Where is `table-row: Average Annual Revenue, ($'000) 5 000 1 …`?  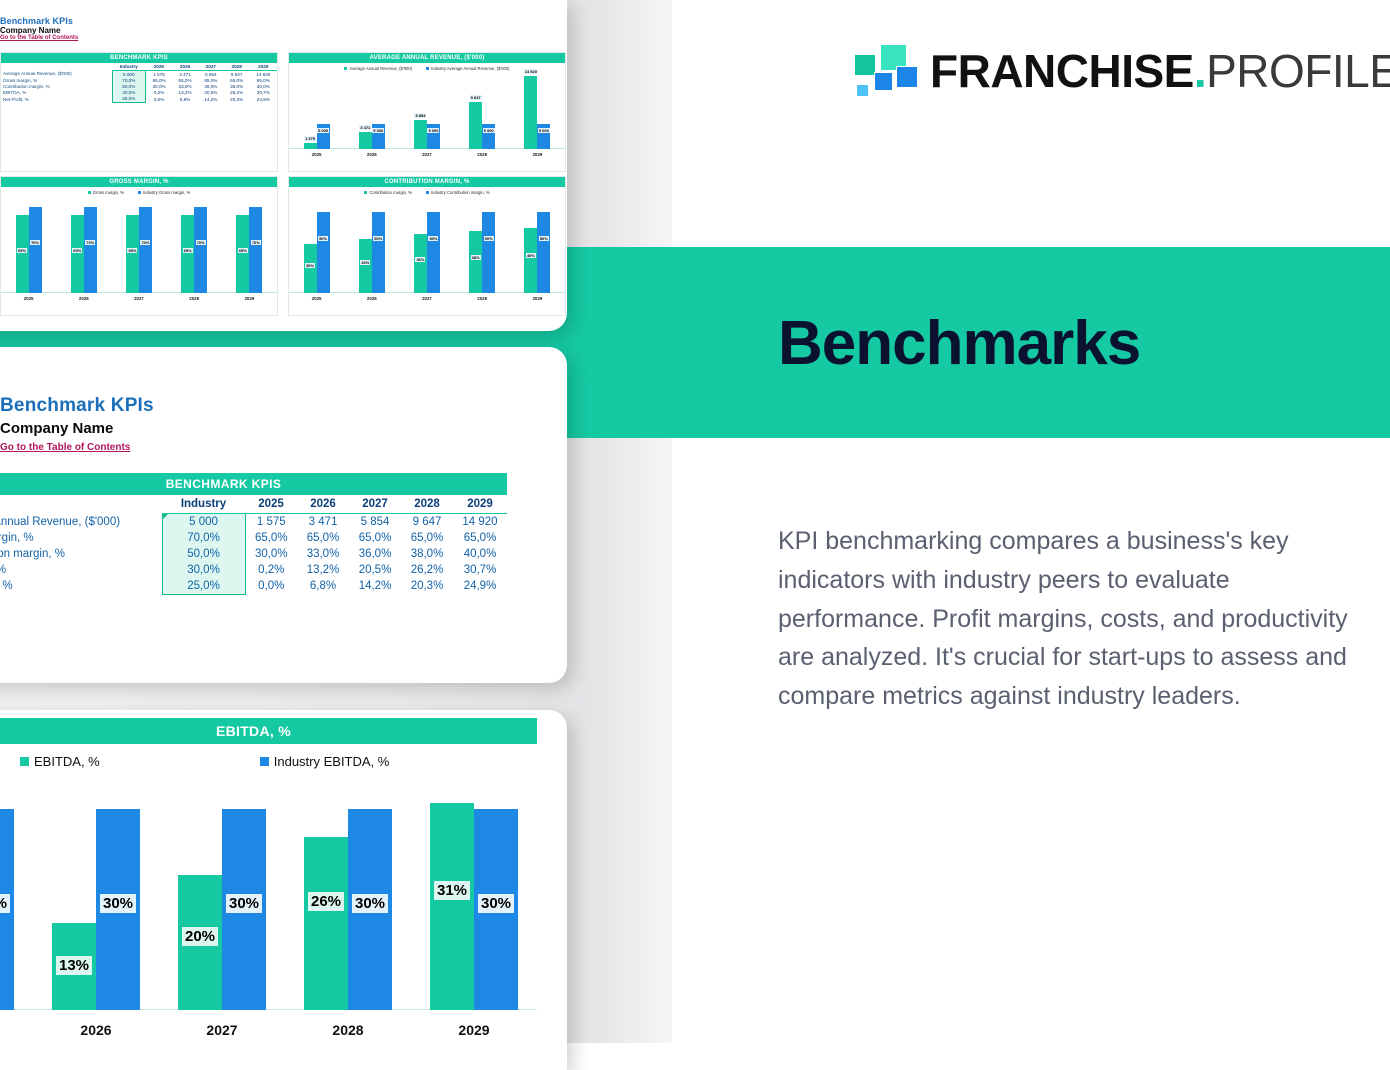 table-row: Average Annual Revenue, ($'000) 5 000 1 … is located at coordinates (139, 74).